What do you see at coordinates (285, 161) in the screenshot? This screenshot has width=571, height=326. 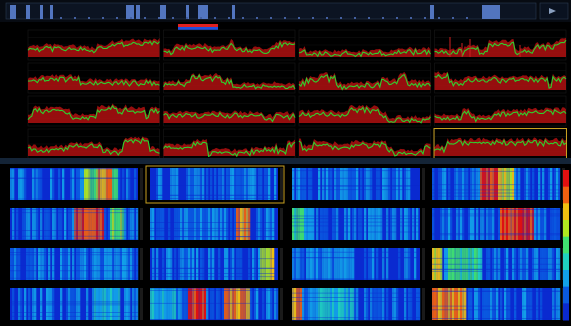 I see `panel-splitter` at bounding box center [285, 161].